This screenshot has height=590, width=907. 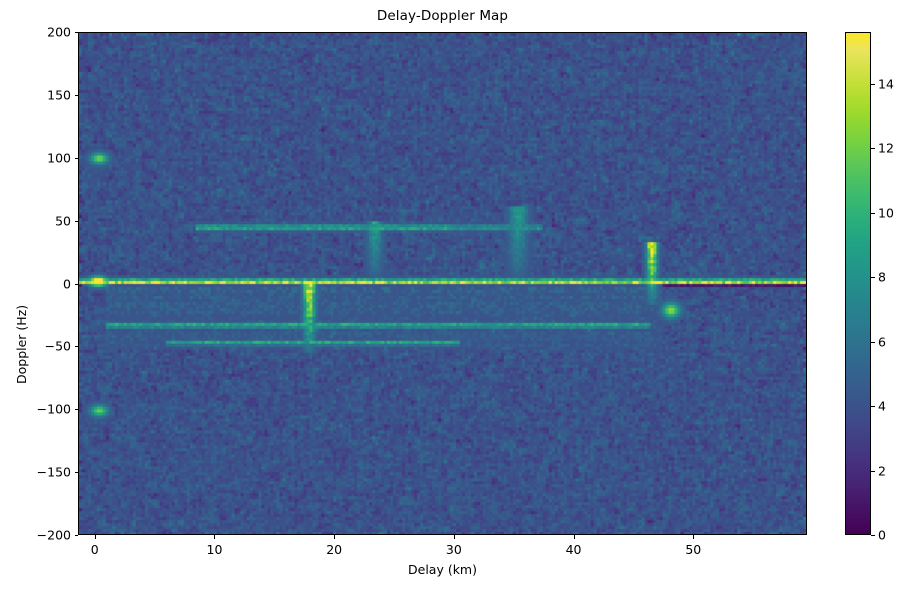 I want to click on y-tick-label: −50, so click(x=57, y=346).